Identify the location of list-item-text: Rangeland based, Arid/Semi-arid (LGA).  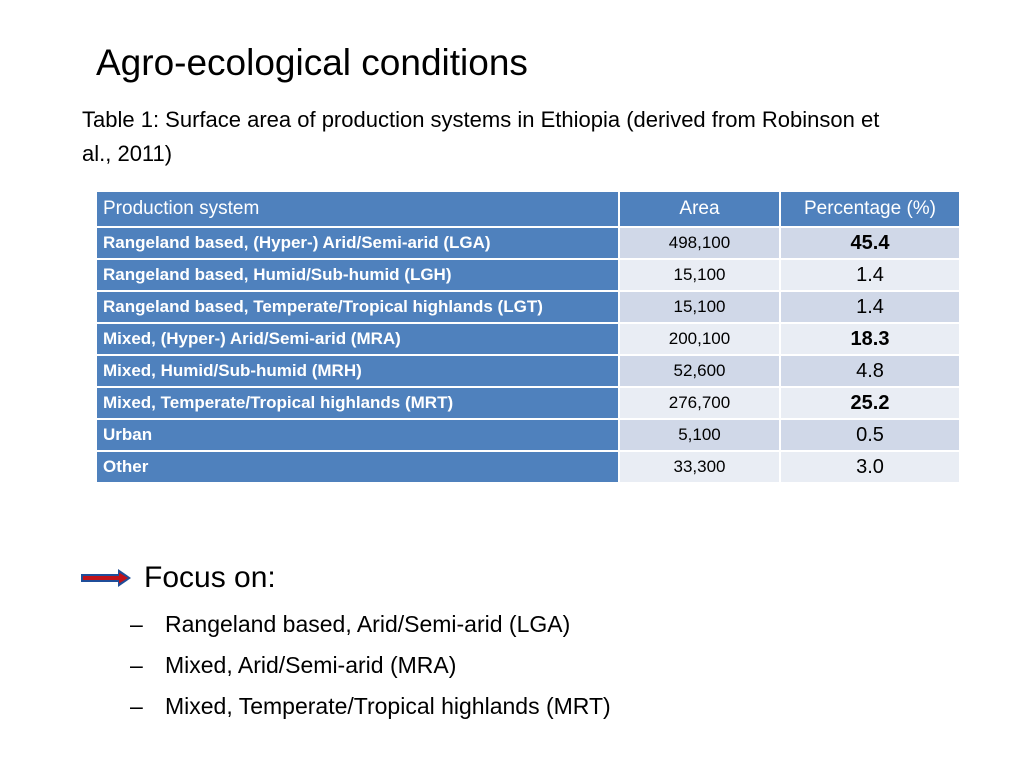
(368, 624).